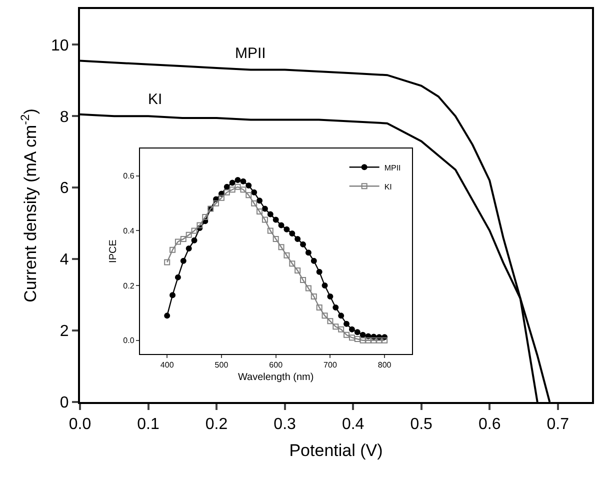 This screenshot has height=477, width=601. Describe the element at coordinates (155, 99) in the screenshot. I see `annotation: KI` at that location.